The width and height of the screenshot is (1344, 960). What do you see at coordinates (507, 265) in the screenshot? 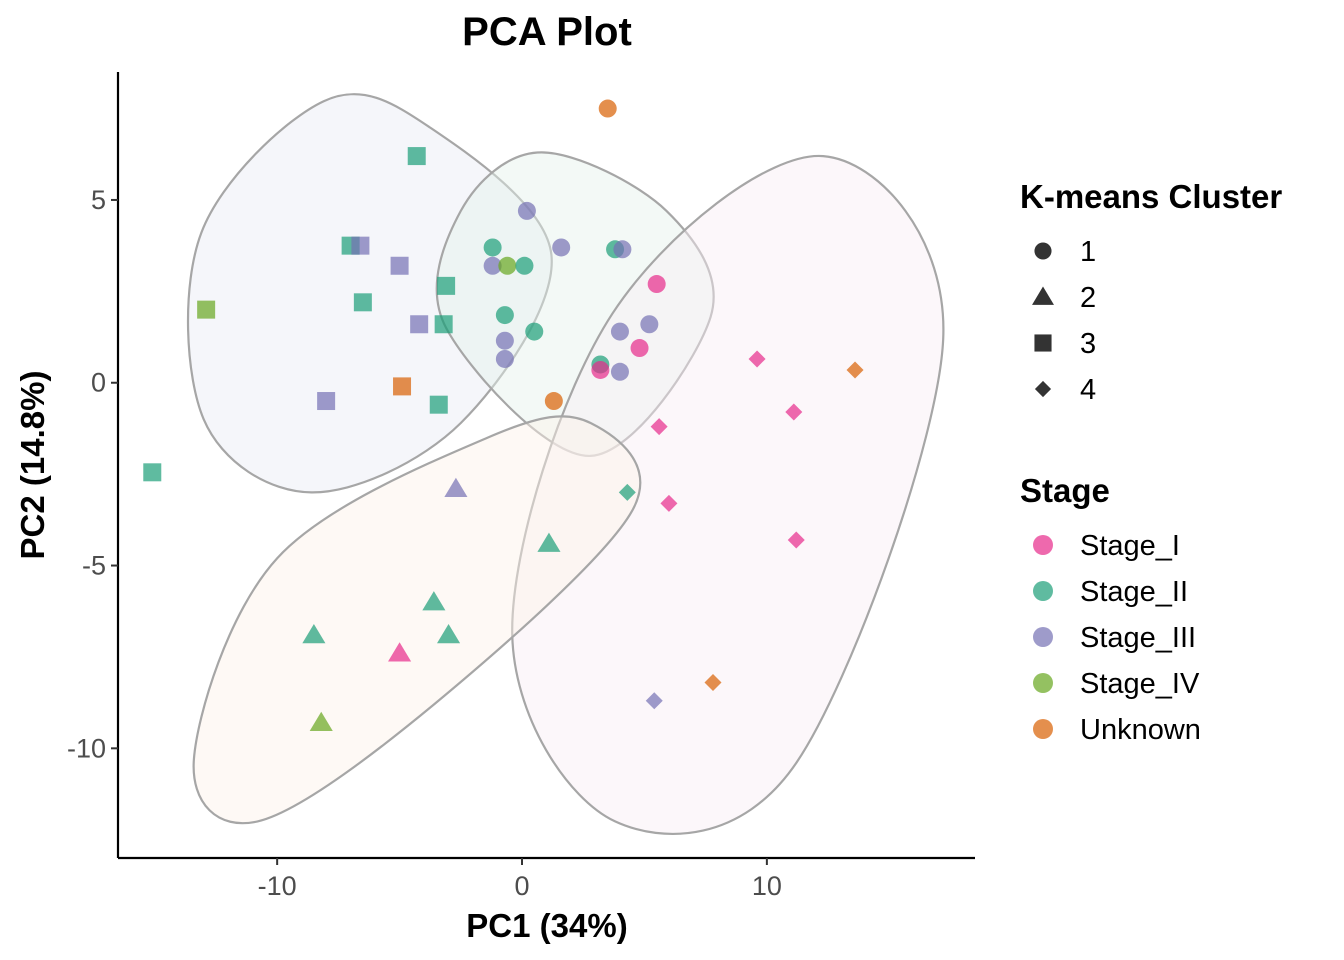
I see `point-cluster-1-stage-iv` at bounding box center [507, 265].